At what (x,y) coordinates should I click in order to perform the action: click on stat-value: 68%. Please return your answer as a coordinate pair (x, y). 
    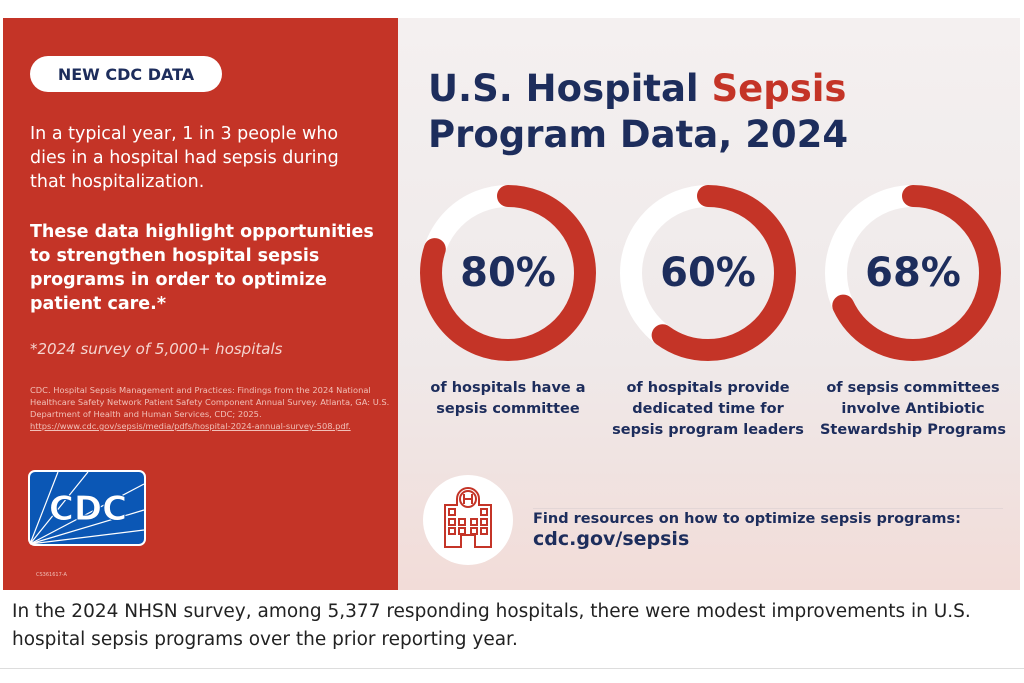
    Looking at the image, I should click on (913, 273).